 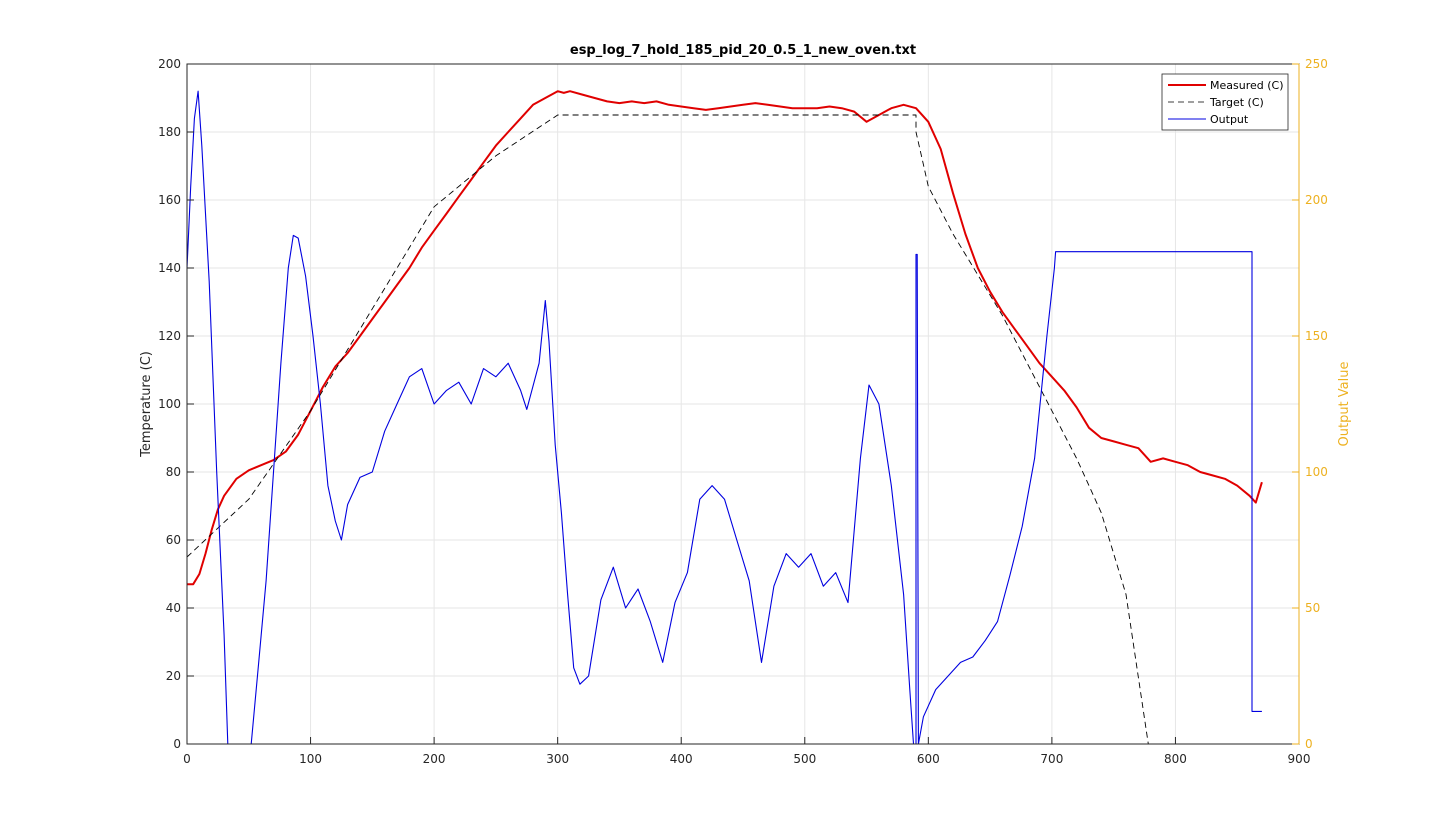 I want to click on x-tick-label: 700, so click(x=1051, y=759).